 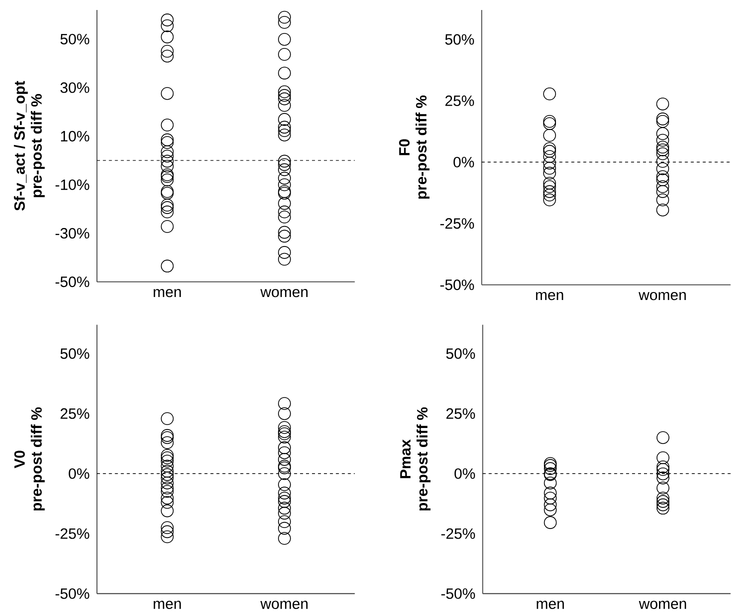 I want to click on y-tick-label: -10%, so click(x=73, y=185).